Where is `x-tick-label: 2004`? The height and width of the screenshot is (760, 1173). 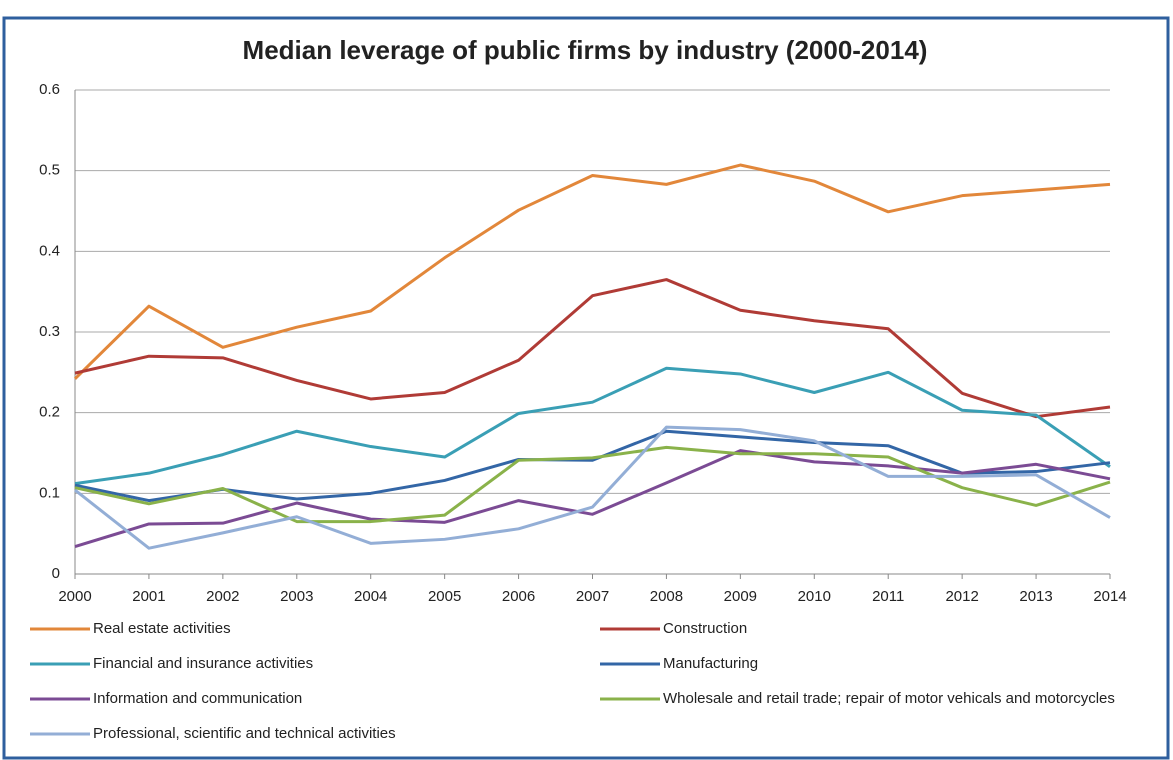
x-tick-label: 2004 is located at coordinates (370, 596).